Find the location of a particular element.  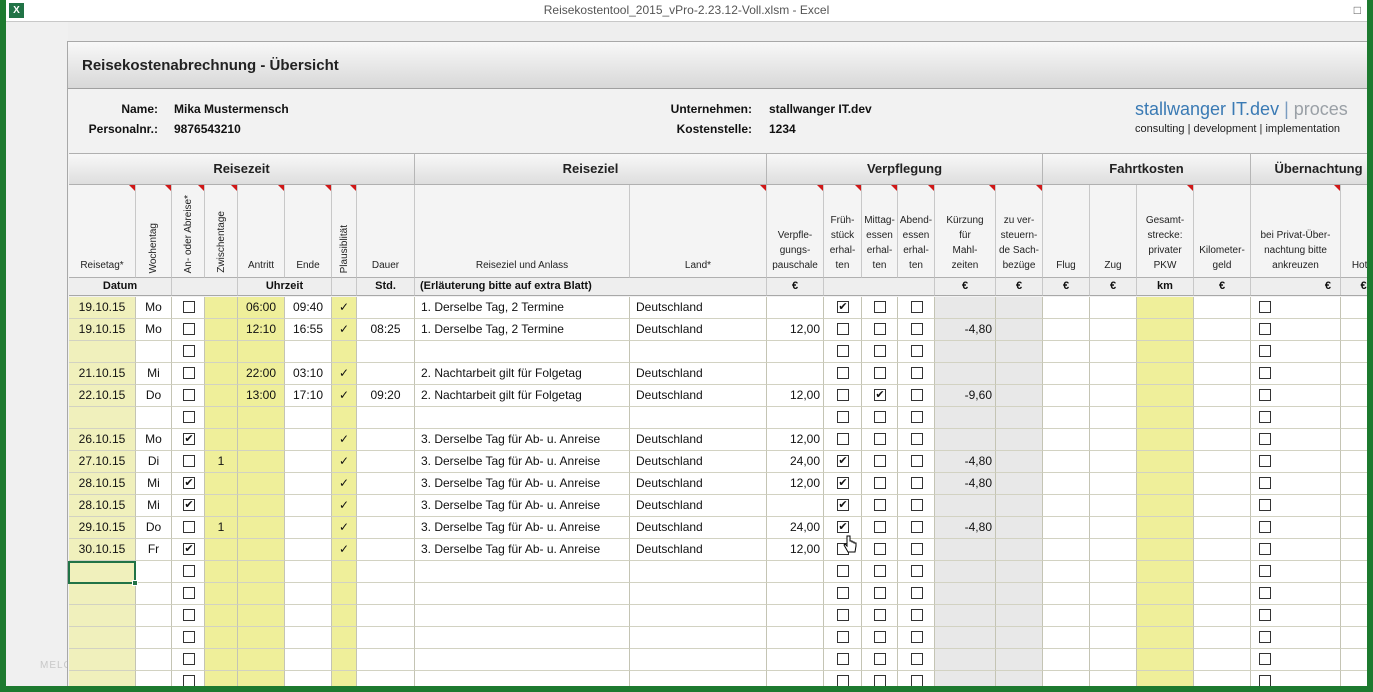

cell-wochentag is located at coordinates (154, 594).